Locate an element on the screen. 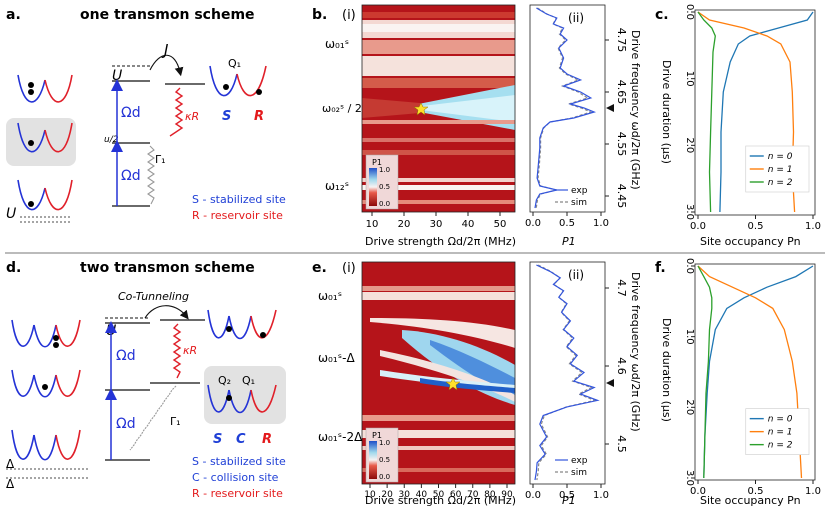 This screenshot has height=510, width=830. scheme-title-one: one transmon scheme is located at coordinates (167, 15).